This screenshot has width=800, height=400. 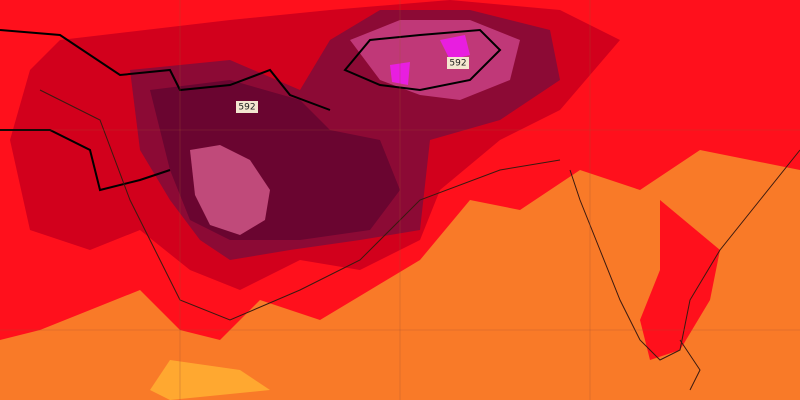 I want to click on region-magenta, so click(x=430, y=60).